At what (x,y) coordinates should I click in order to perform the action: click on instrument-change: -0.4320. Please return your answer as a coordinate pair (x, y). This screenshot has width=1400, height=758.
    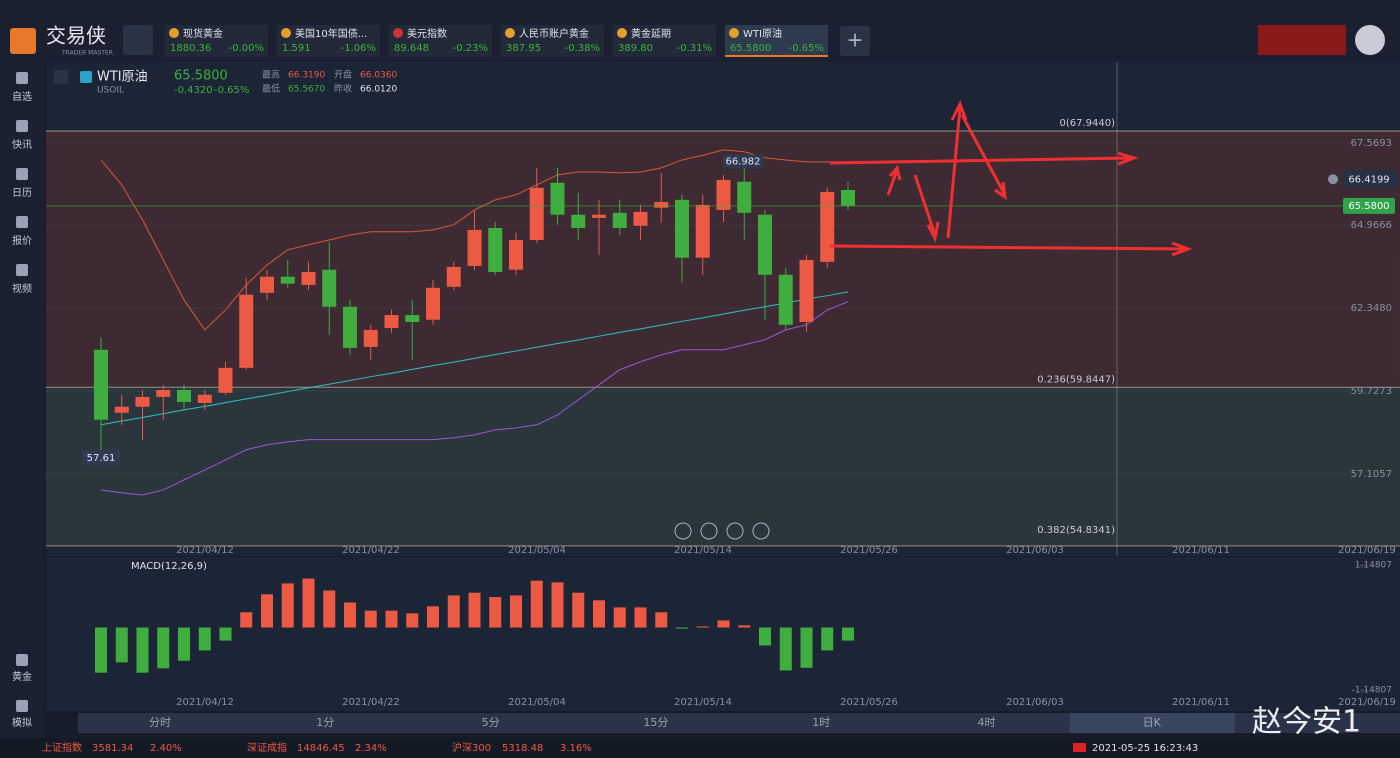
    Looking at the image, I should click on (193, 90).